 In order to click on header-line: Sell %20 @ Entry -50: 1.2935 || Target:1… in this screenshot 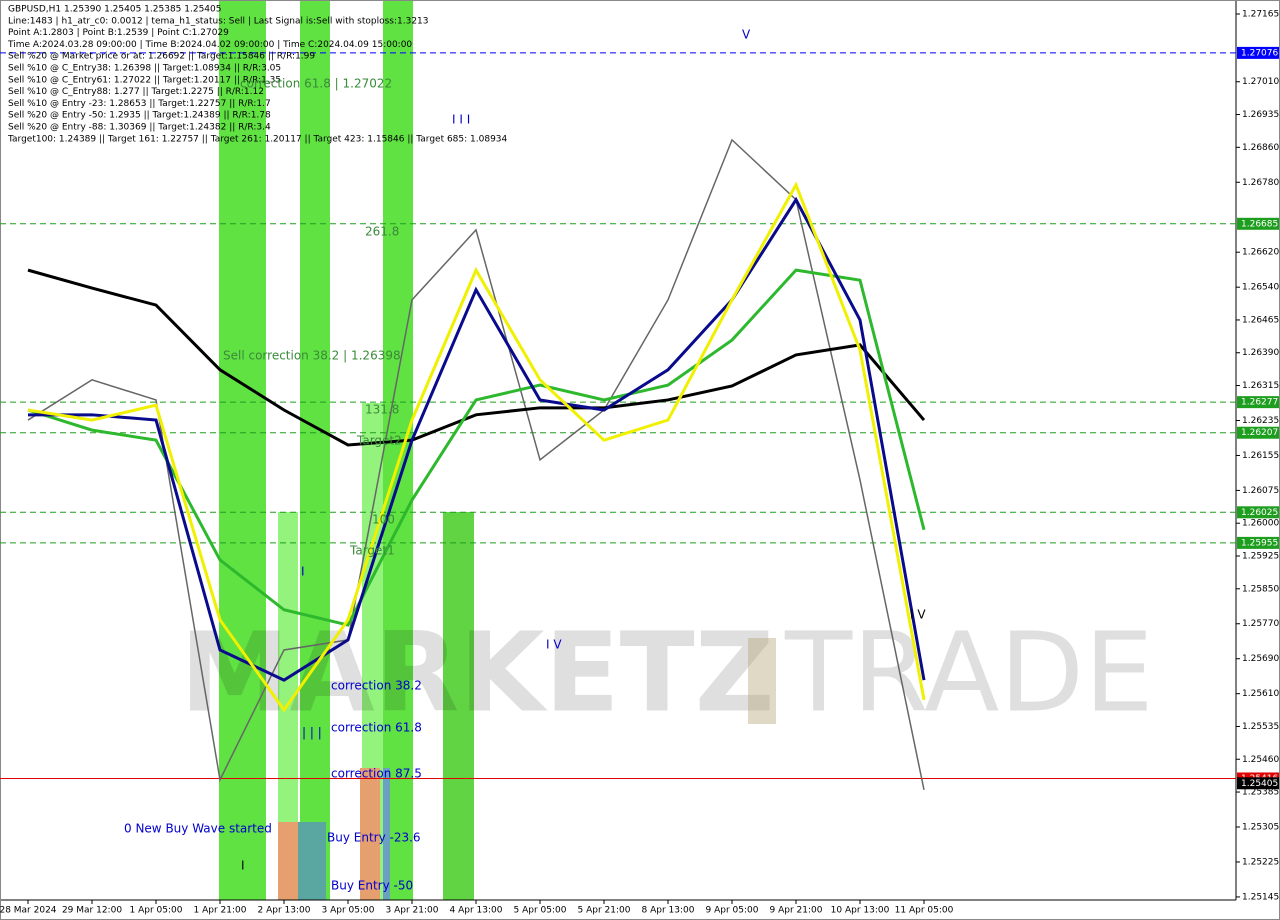, I will do `click(139, 116)`.